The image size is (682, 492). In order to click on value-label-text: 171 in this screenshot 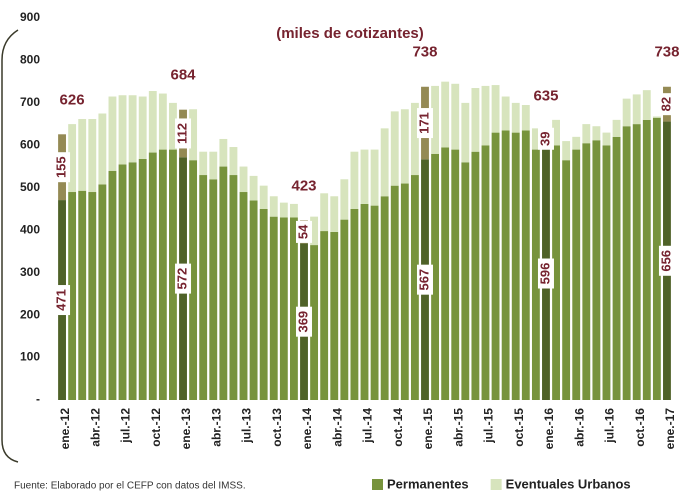, I will do `click(423, 123)`.